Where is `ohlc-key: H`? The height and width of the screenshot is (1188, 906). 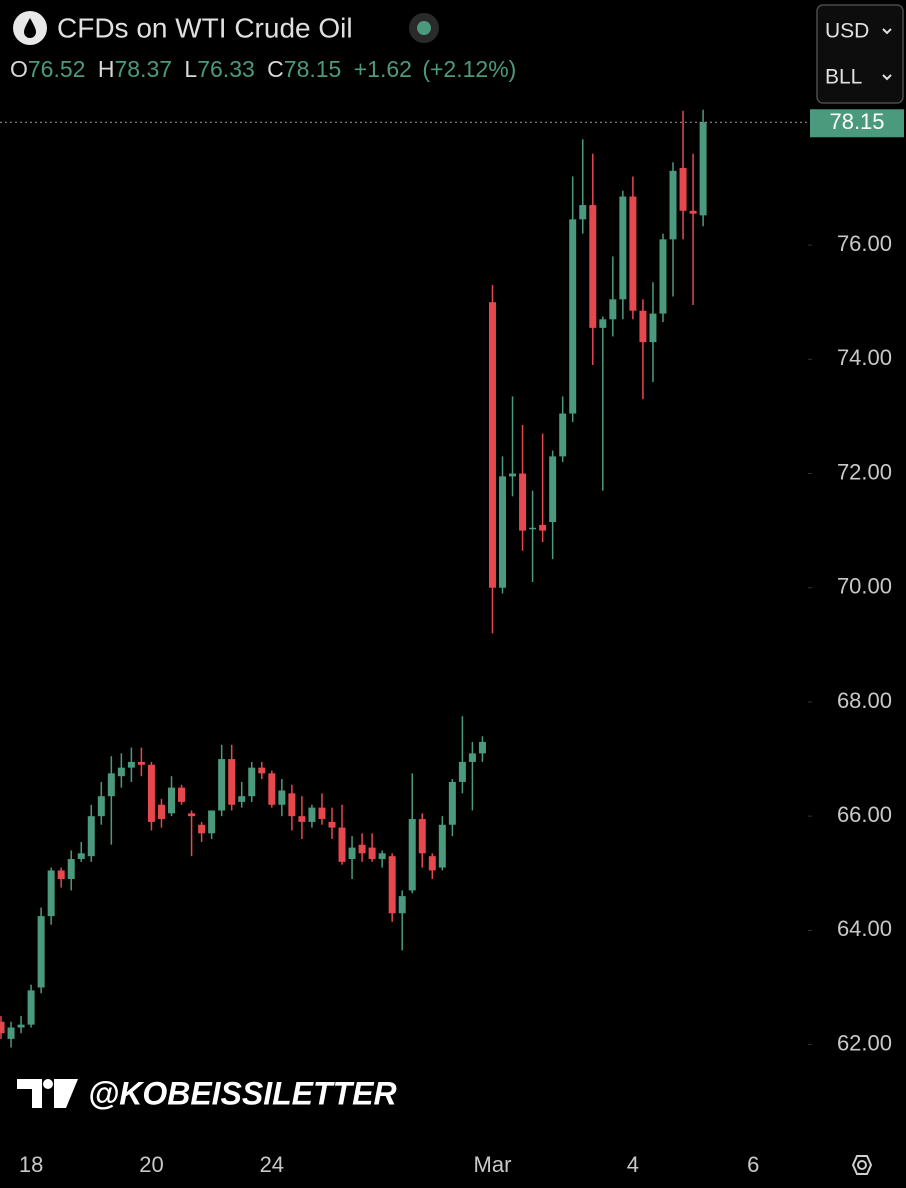
ohlc-key: H is located at coordinates (106, 69).